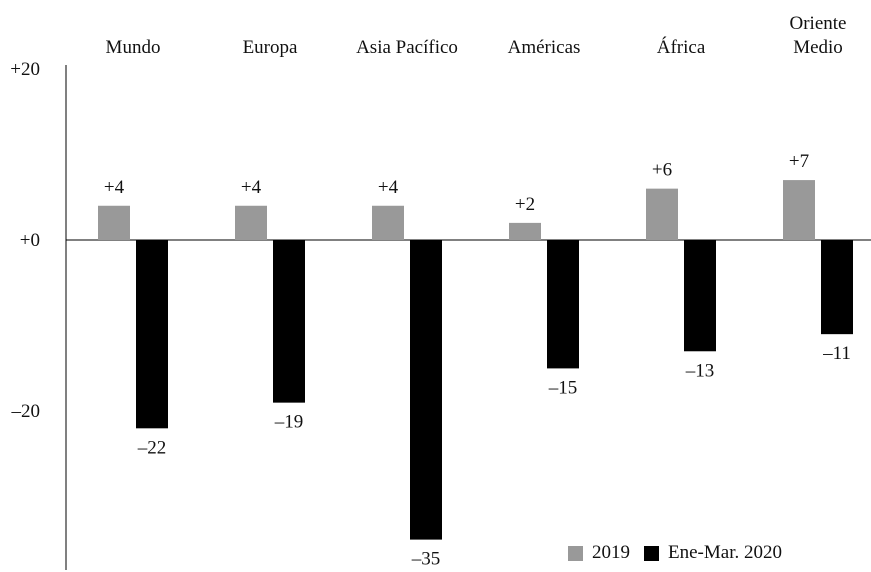 This screenshot has width=871, height=572. I want to click on data-label: +2, so click(525, 204).